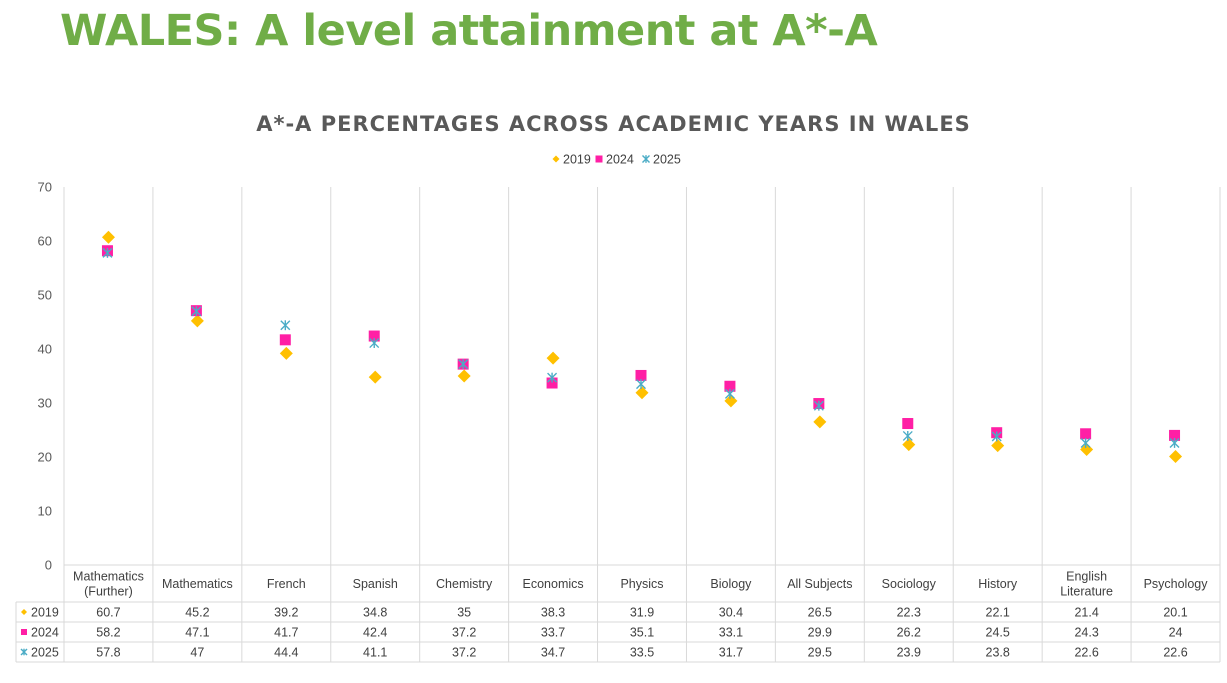  Describe the element at coordinates (286, 633) in the screenshot. I see `table-value: 41.7` at that location.